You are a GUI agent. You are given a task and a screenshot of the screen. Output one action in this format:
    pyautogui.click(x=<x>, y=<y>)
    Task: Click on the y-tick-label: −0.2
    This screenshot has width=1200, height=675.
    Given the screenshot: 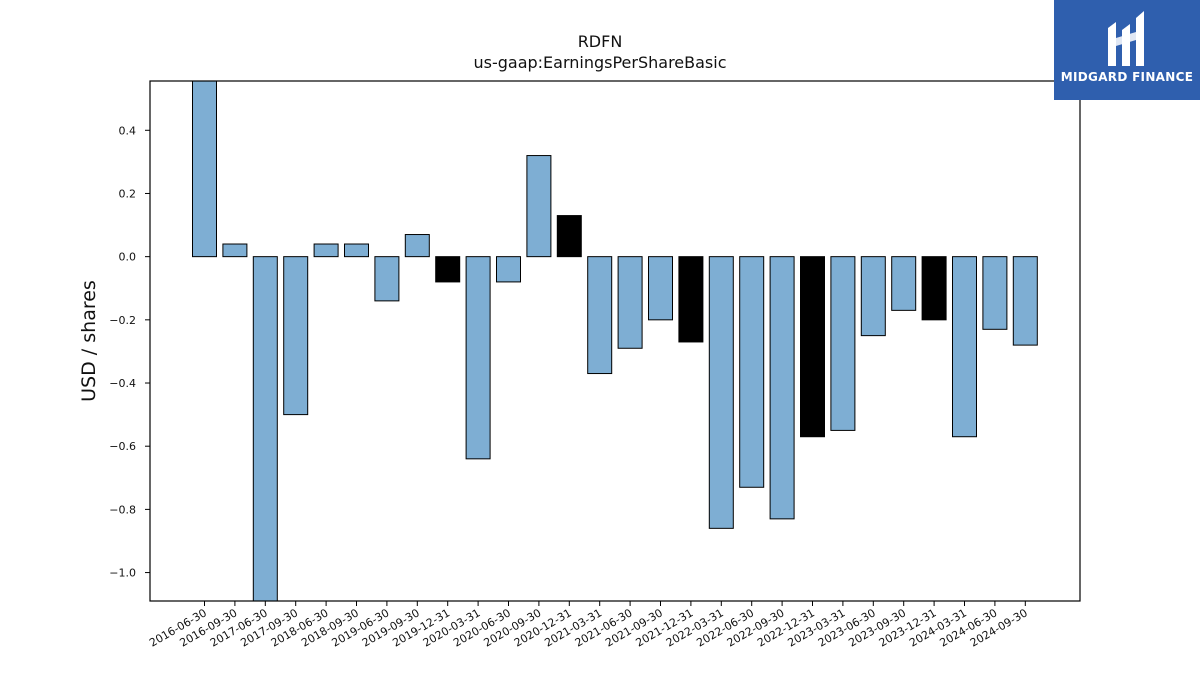 What is the action you would take?
    pyautogui.click(x=122, y=320)
    